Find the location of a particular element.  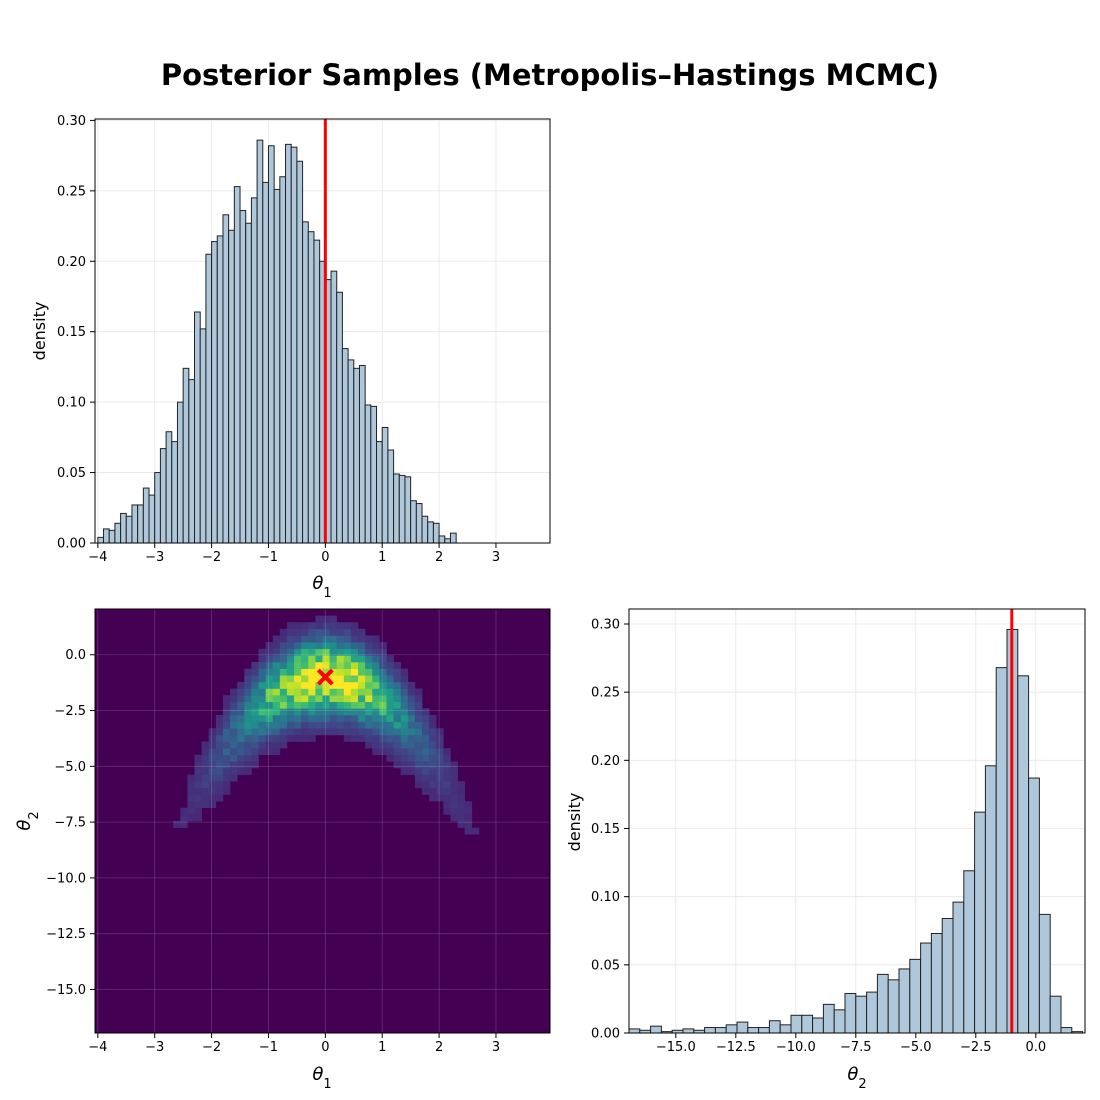

theta2-histogram-x-label: θ2 is located at coordinates (856, 1078).